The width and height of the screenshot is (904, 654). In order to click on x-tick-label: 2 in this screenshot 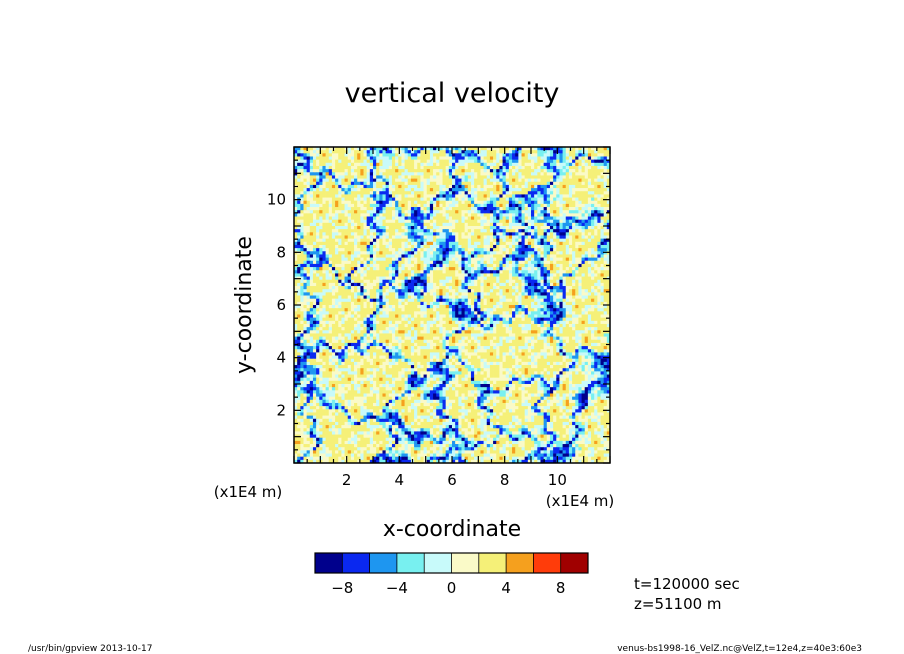, I will do `click(347, 480)`.